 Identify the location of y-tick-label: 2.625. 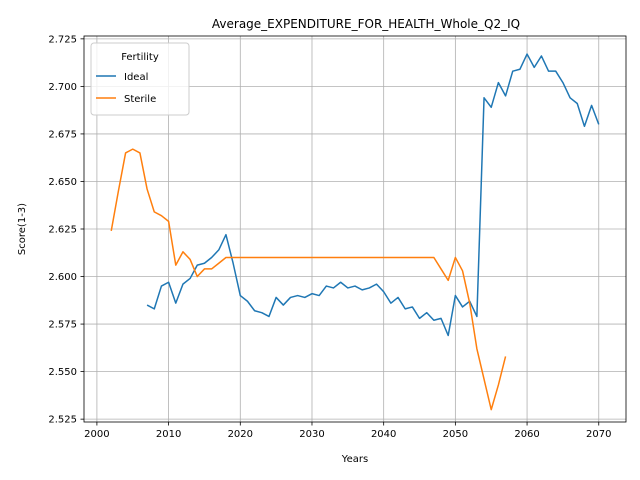
(62, 230).